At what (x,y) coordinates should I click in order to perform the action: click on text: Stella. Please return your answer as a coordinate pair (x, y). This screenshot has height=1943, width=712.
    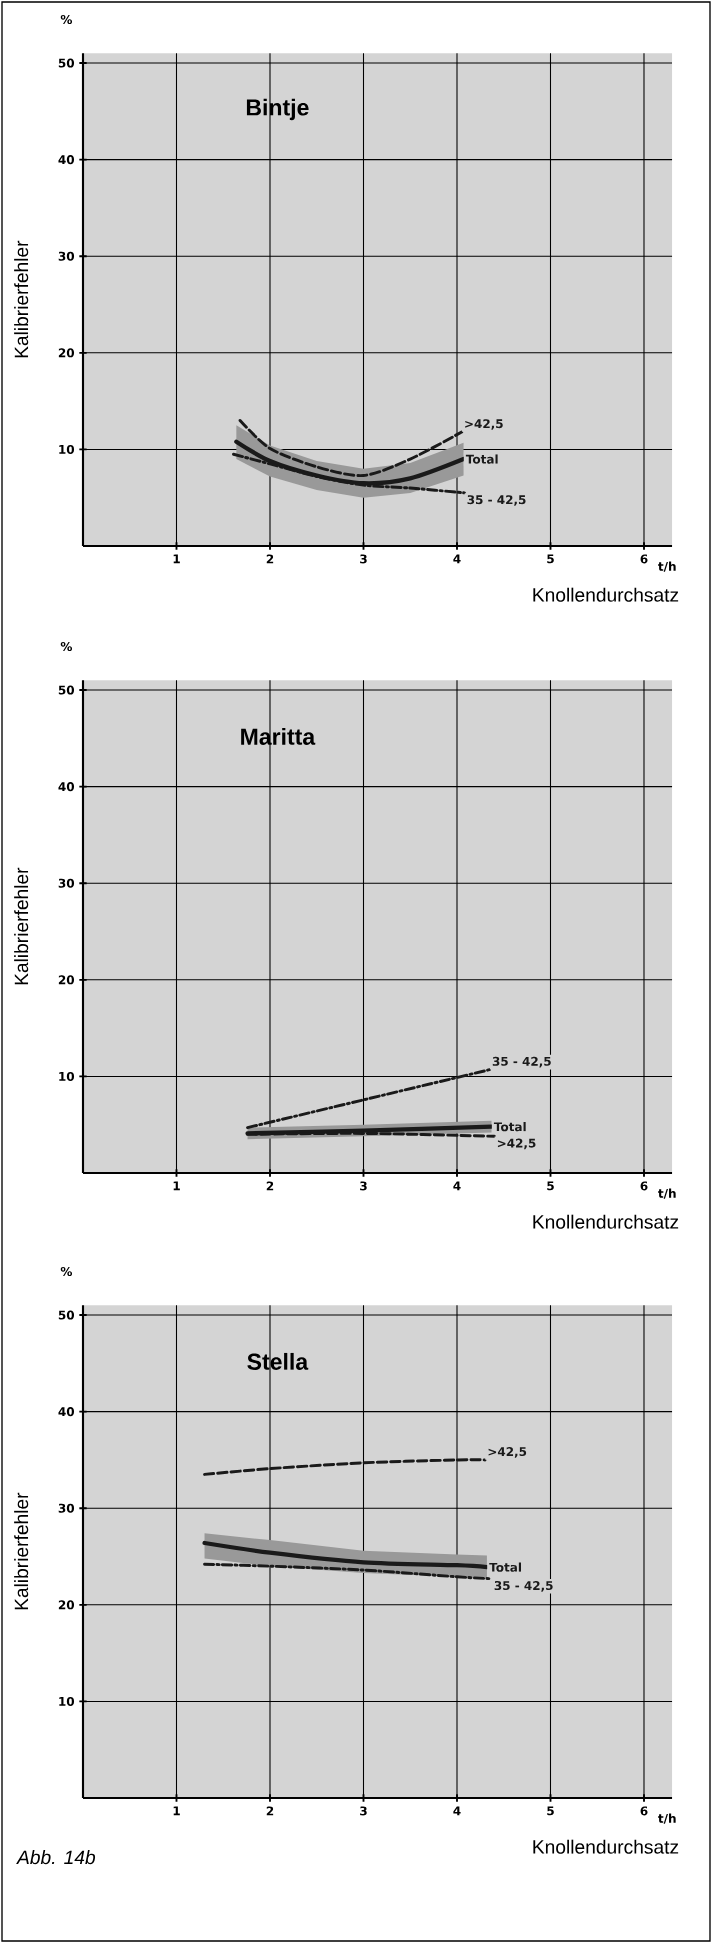
    Looking at the image, I should click on (278, 1361).